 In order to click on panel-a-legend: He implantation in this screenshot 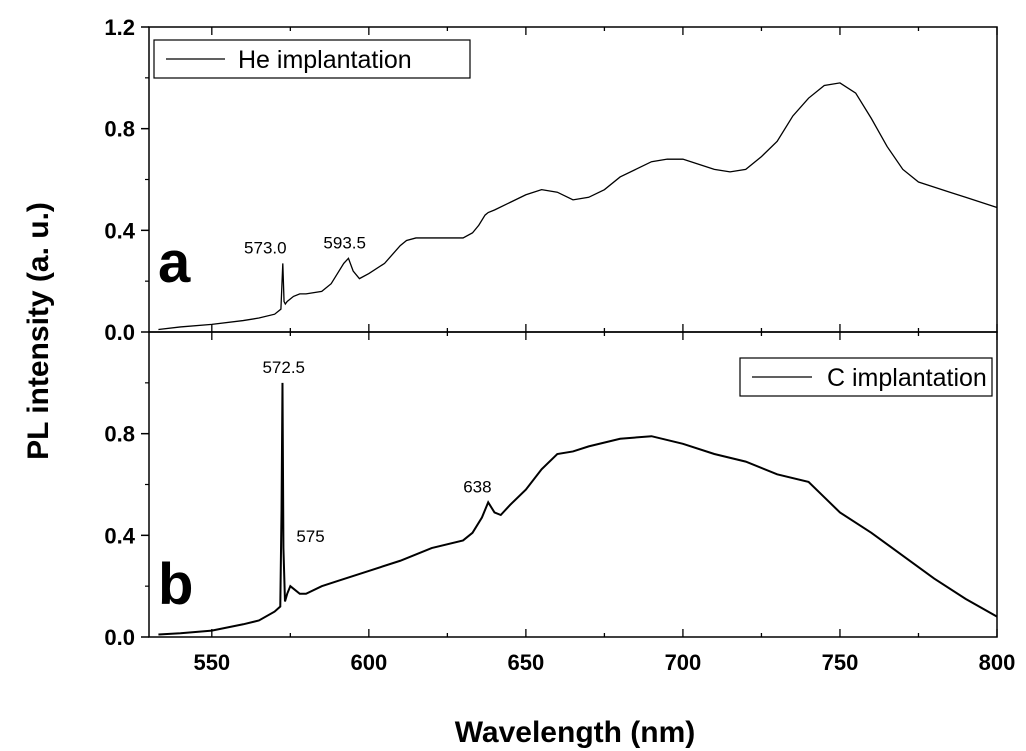, I will do `click(312, 59)`.